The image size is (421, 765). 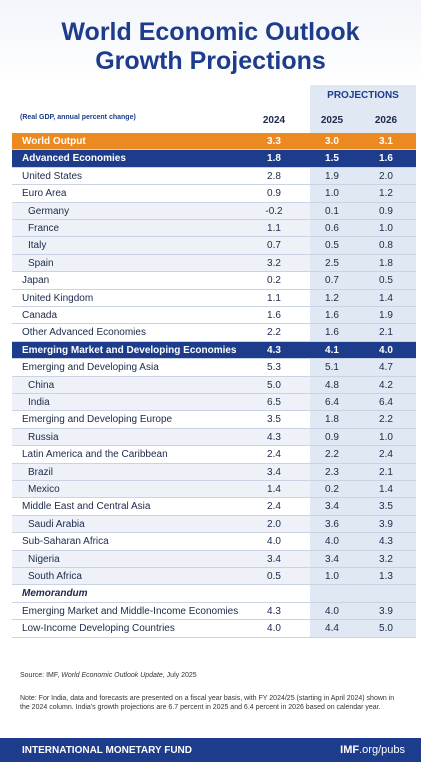 What do you see at coordinates (363, 95) in the screenshot?
I see `projections-label: PROJECTIONS` at bounding box center [363, 95].